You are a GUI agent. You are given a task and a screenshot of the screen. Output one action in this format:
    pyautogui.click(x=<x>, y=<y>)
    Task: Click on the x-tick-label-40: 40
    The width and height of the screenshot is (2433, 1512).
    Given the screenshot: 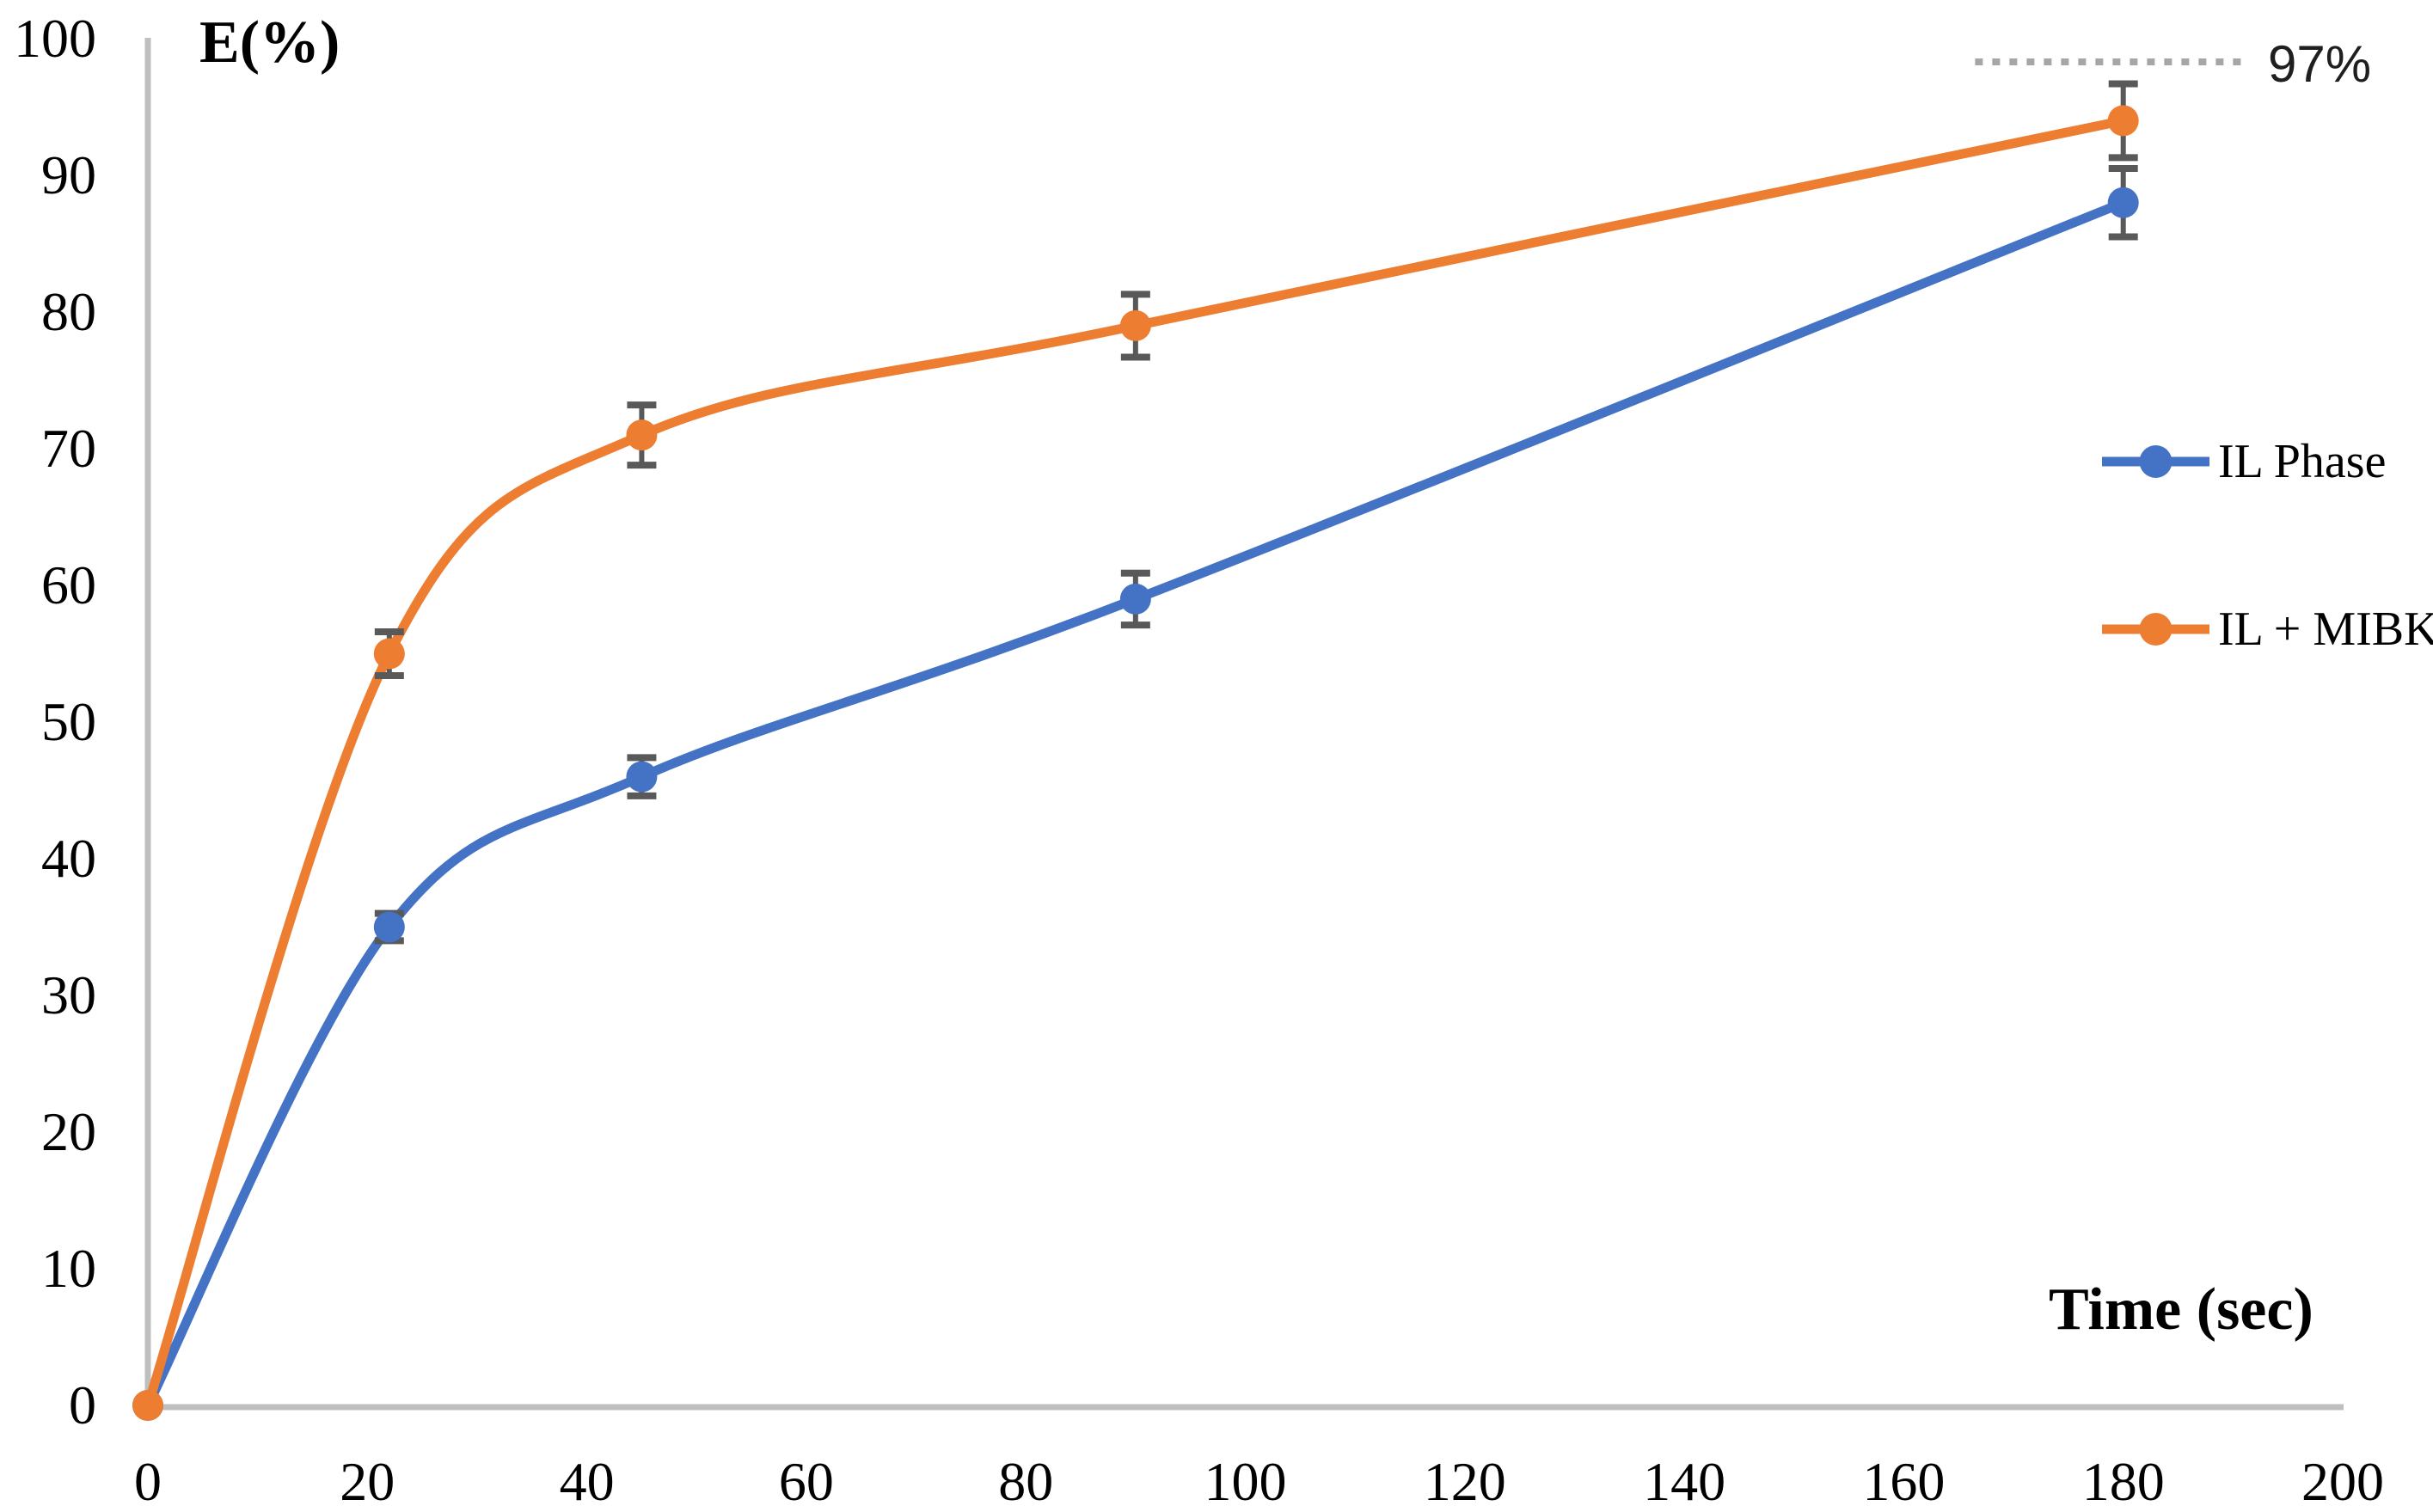 What is the action you would take?
    pyautogui.click(x=587, y=1481)
    